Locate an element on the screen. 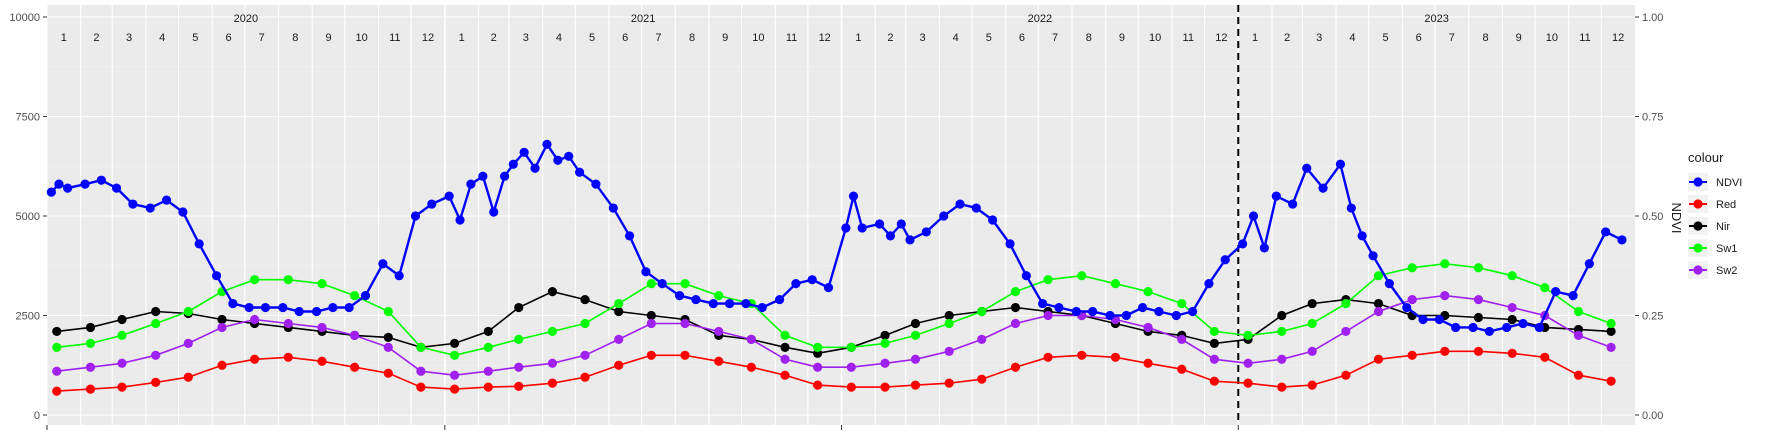  legend-item-nir: Nir is located at coordinates (1709, 226).